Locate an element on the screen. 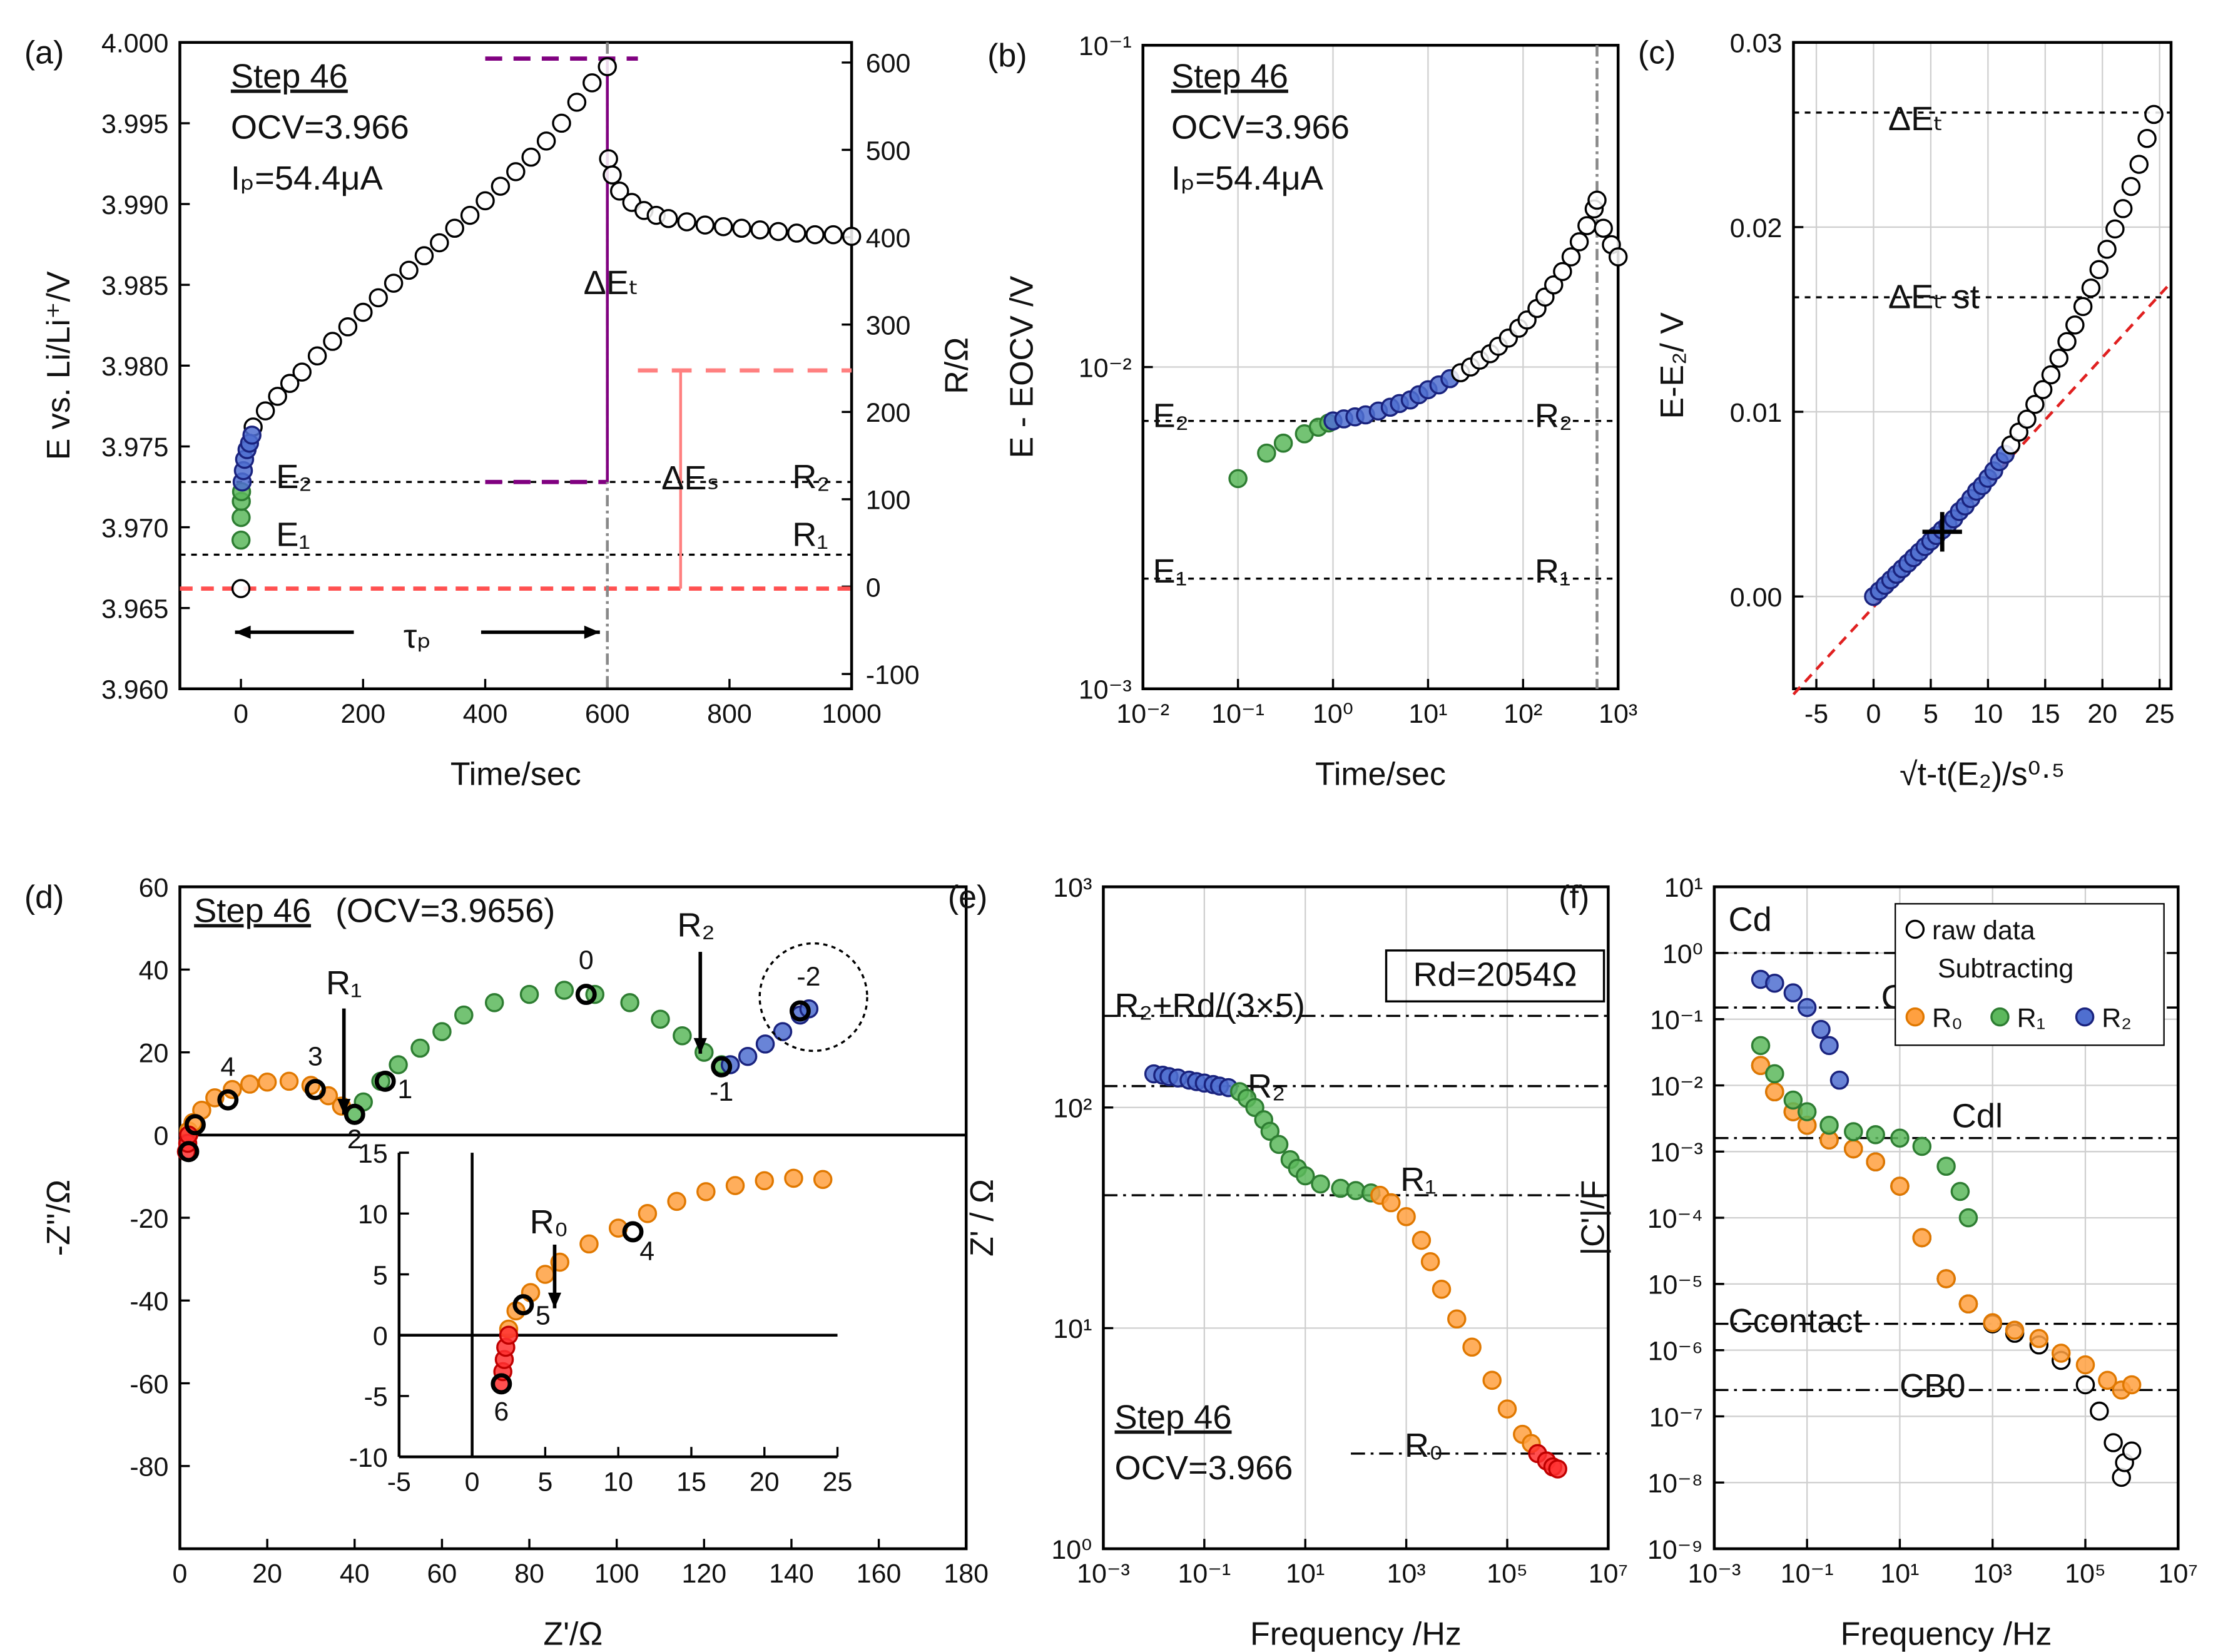 The image size is (2218, 1652). x-tick-label: 10² is located at coordinates (1523, 714).